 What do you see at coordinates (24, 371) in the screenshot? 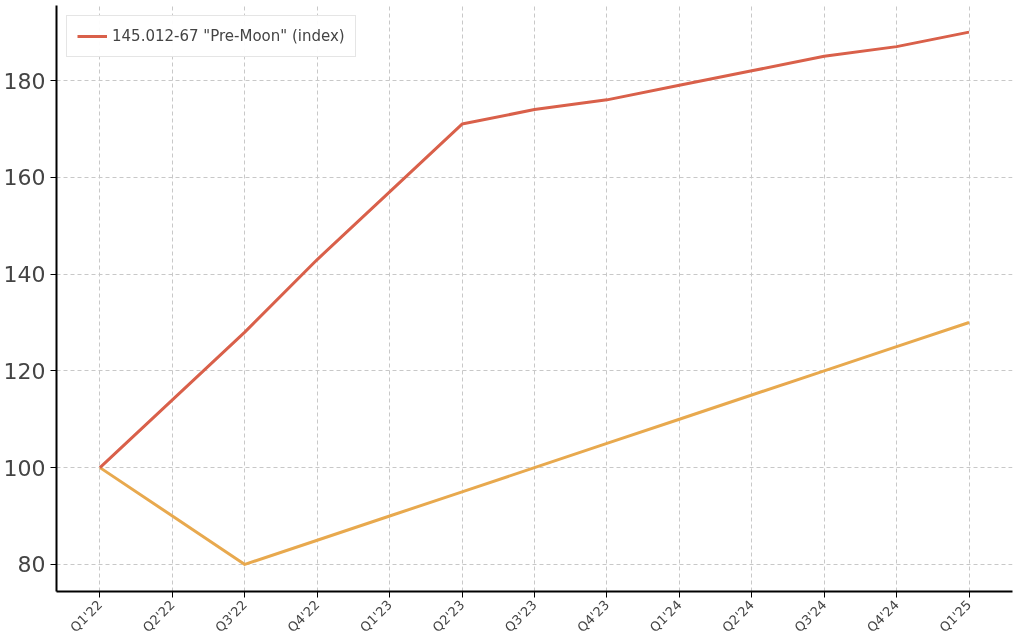
I see `y-tick-label: 120` at bounding box center [24, 371].